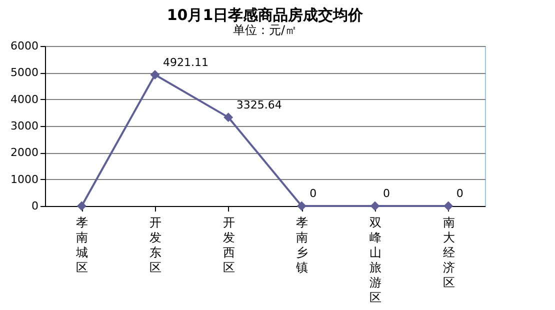  I want to click on y-tick-label: 0, so click(35, 206).